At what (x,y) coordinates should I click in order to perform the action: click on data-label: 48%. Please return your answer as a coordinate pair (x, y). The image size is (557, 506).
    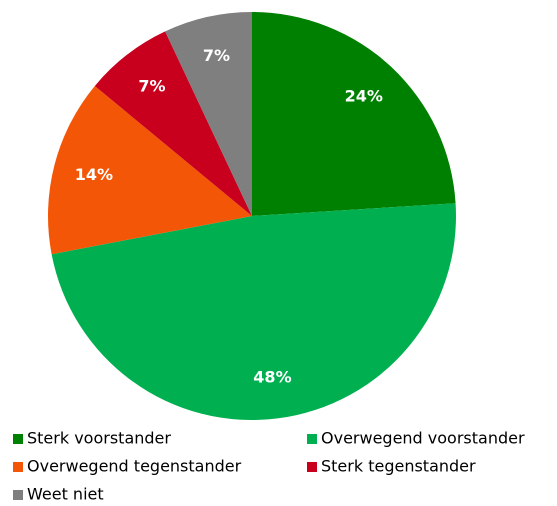
    Looking at the image, I should click on (272, 376).